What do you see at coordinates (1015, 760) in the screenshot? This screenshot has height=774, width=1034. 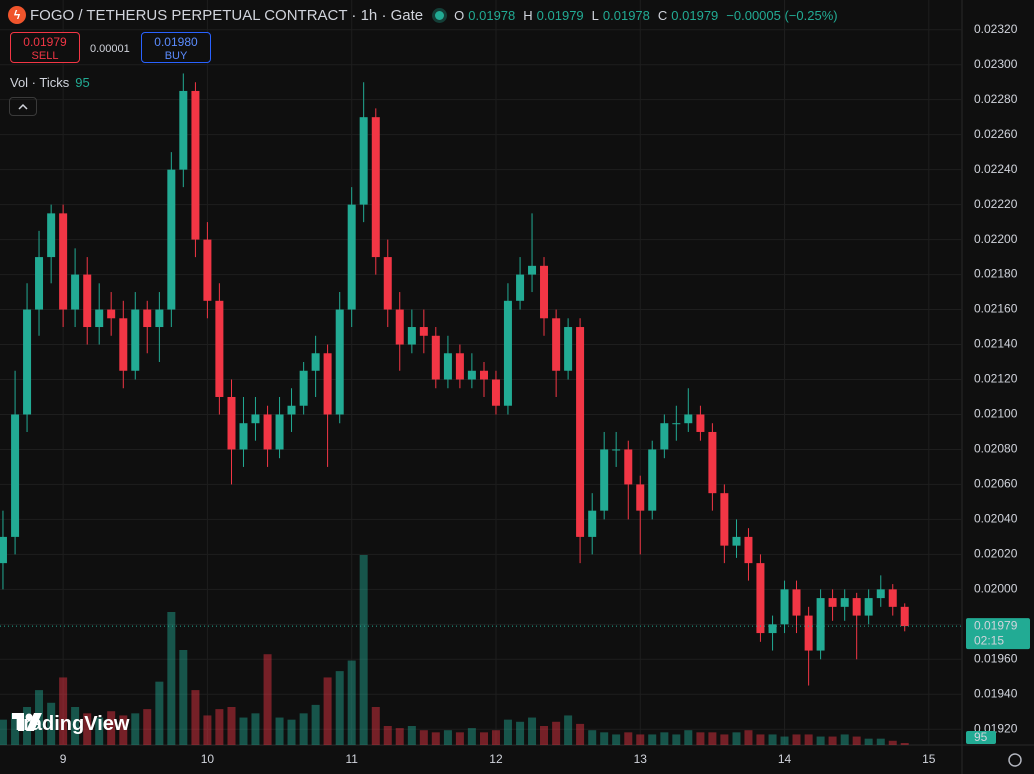 I see `settings-icon` at bounding box center [1015, 760].